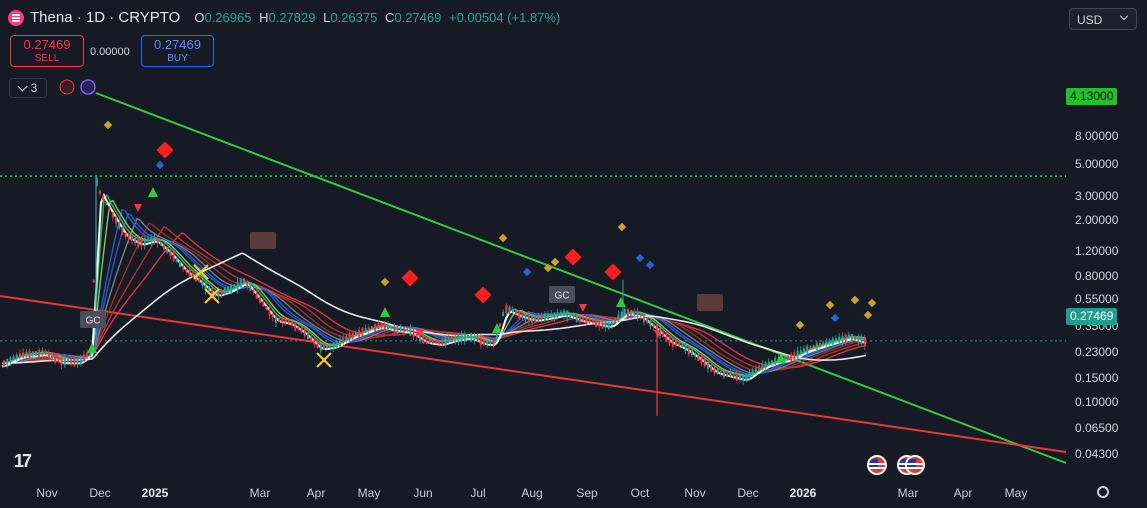 Image resolution: width=1147 pixels, height=508 pixels. I want to click on low-value: 0.26375, so click(354, 17).